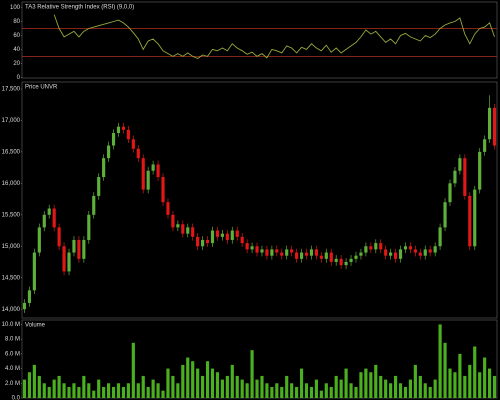 The width and height of the screenshot is (500, 400). Describe the element at coordinates (11, 310) in the screenshot. I see `y-tick-label: 14,000` at that location.